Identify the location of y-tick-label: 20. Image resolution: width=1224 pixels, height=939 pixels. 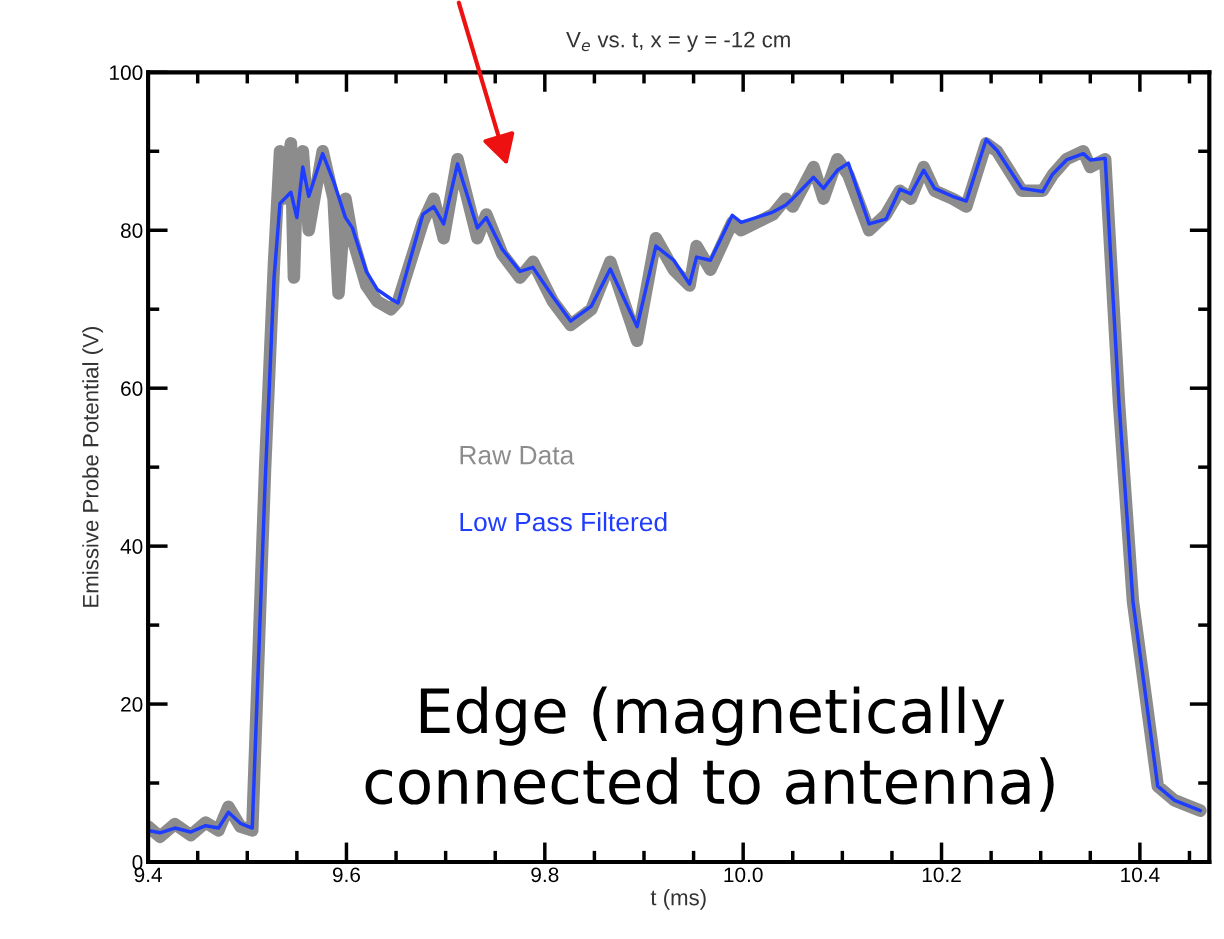
(132, 704).